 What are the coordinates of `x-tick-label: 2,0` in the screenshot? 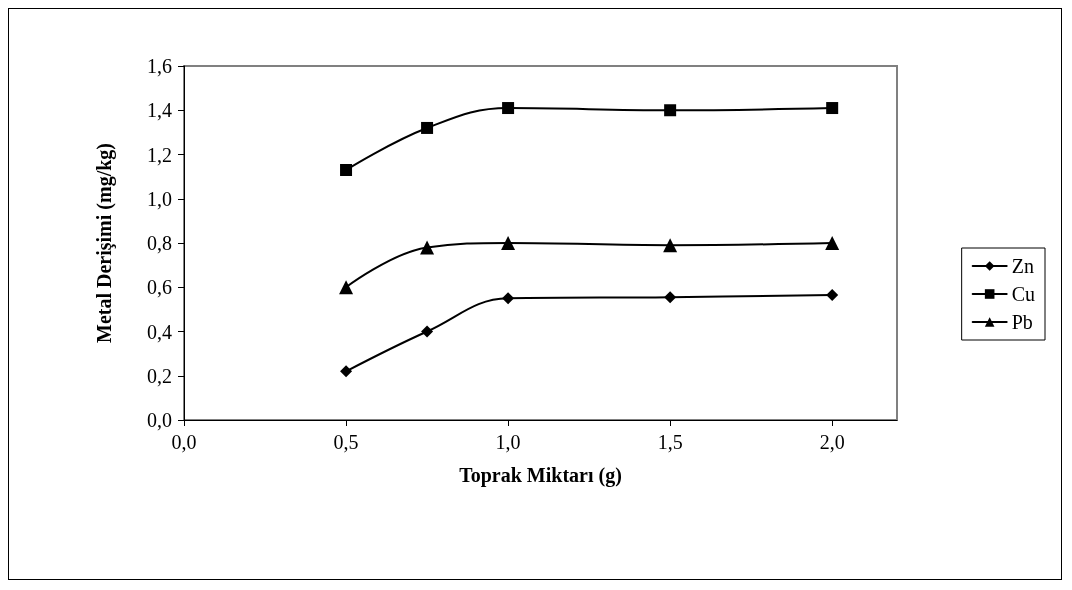 It's located at (832, 442).